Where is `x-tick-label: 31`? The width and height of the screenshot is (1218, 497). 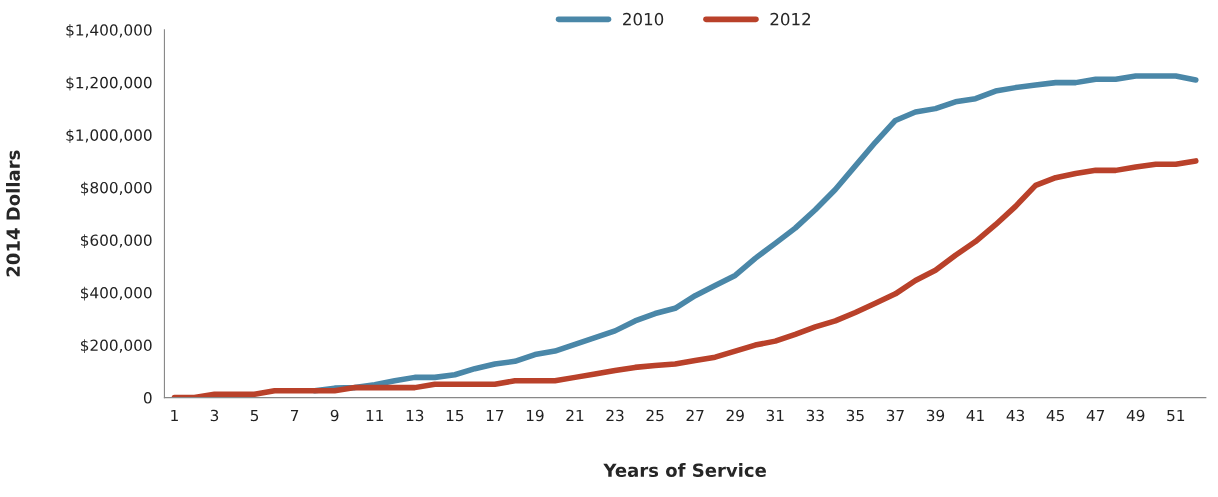 x-tick-label: 31 is located at coordinates (775, 415).